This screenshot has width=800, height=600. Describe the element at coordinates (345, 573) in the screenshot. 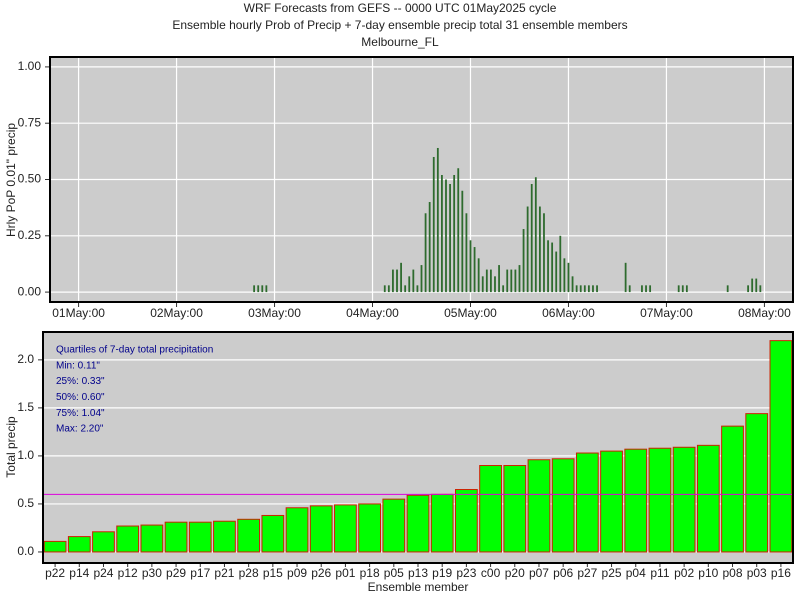

I see `x-tick-label: p01` at that location.